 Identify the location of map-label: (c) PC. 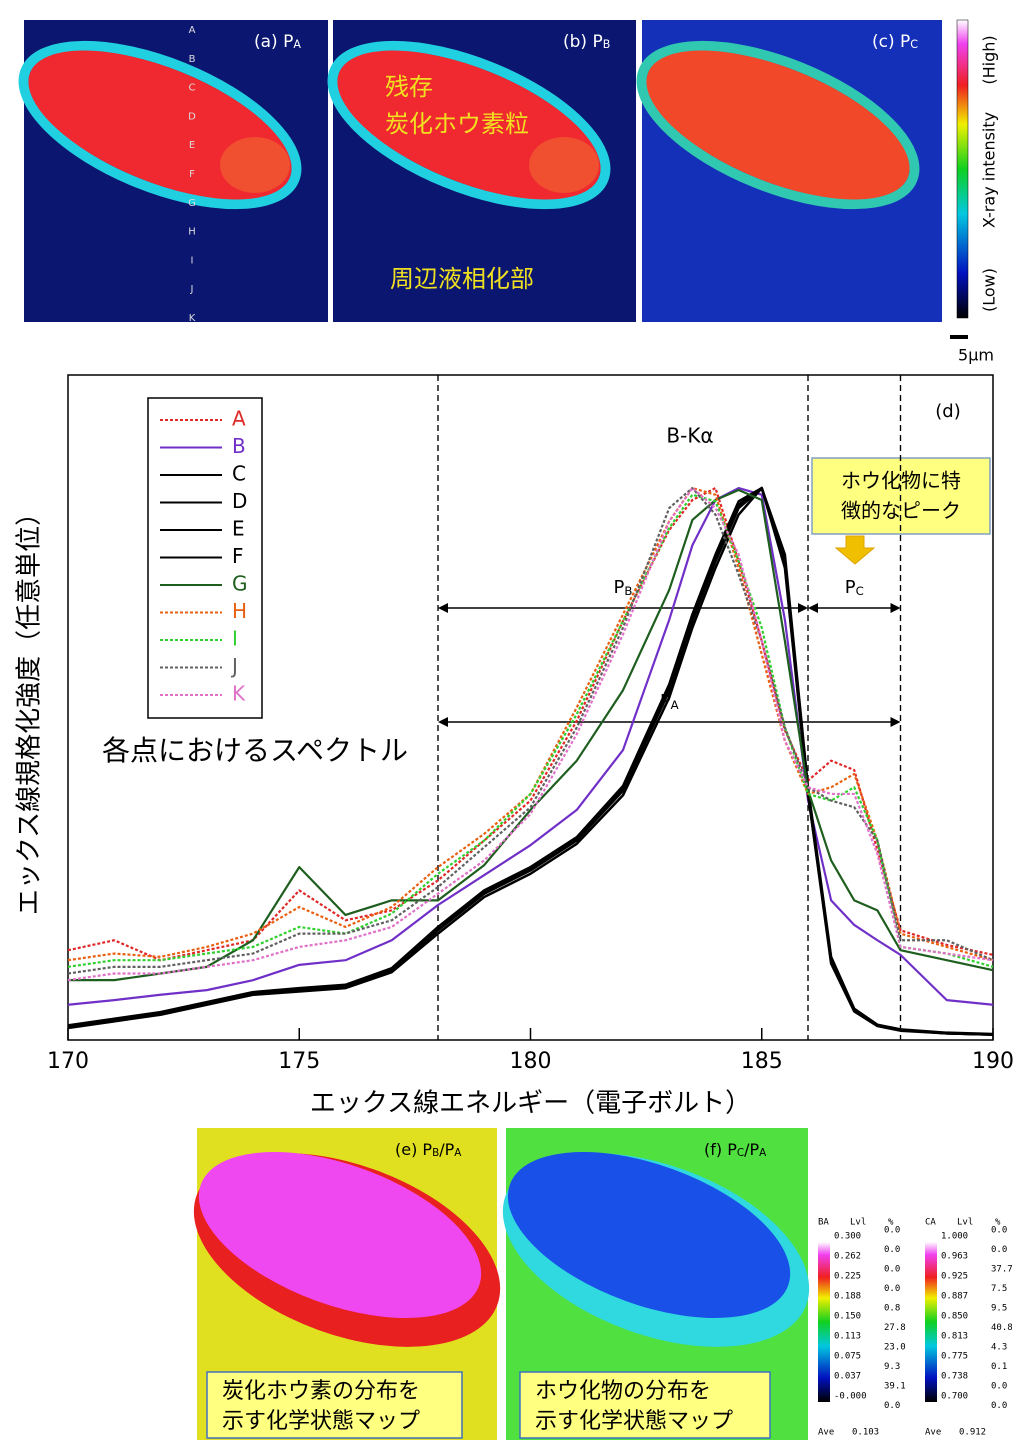
(895, 42).